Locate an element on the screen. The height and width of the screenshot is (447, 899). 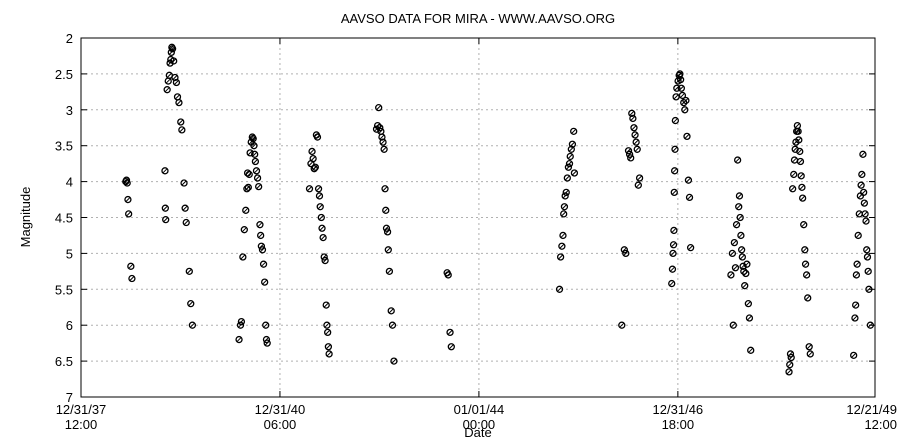
y-tick-label: 3.5 is located at coordinates (64, 146).